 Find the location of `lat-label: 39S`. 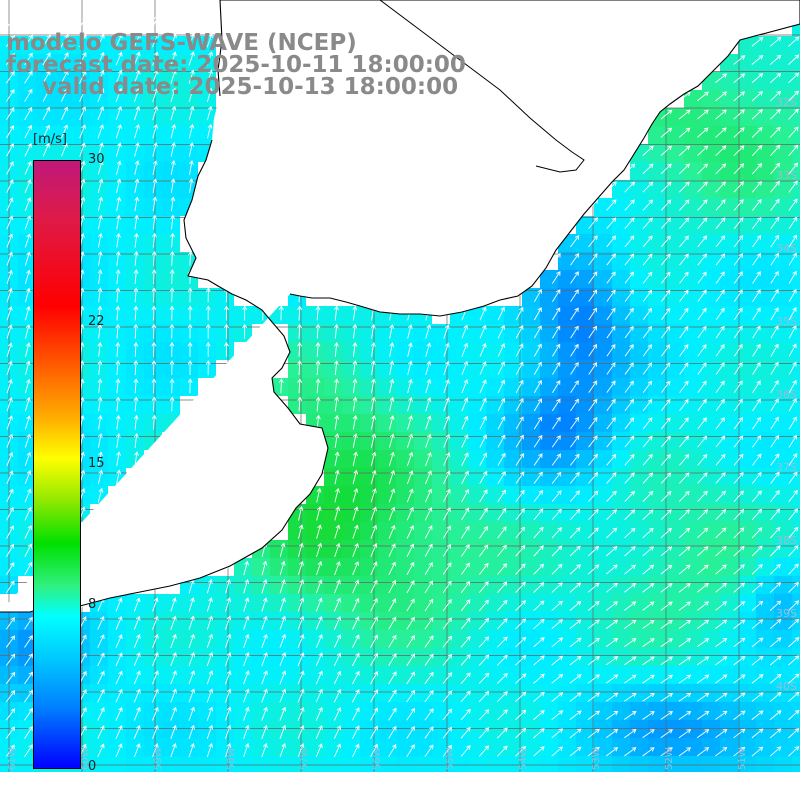

lat-label: 39S is located at coordinates (786, 613).